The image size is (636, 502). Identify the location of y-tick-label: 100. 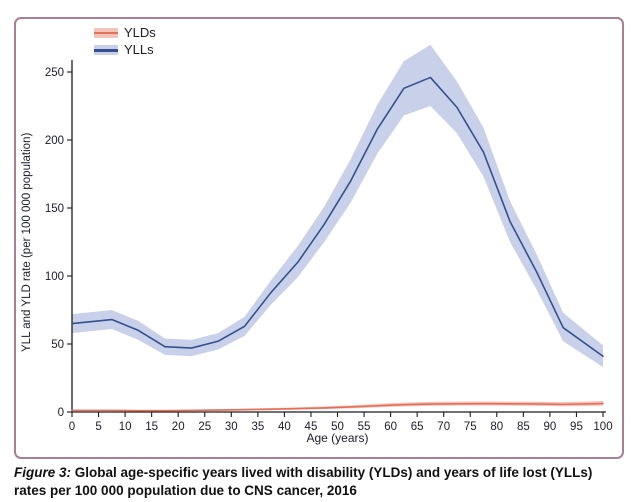
(54, 277).